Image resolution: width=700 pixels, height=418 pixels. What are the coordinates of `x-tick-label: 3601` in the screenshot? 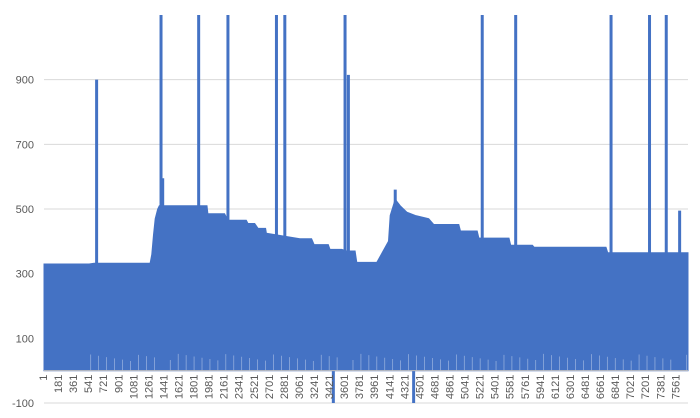 It's located at (345, 387).